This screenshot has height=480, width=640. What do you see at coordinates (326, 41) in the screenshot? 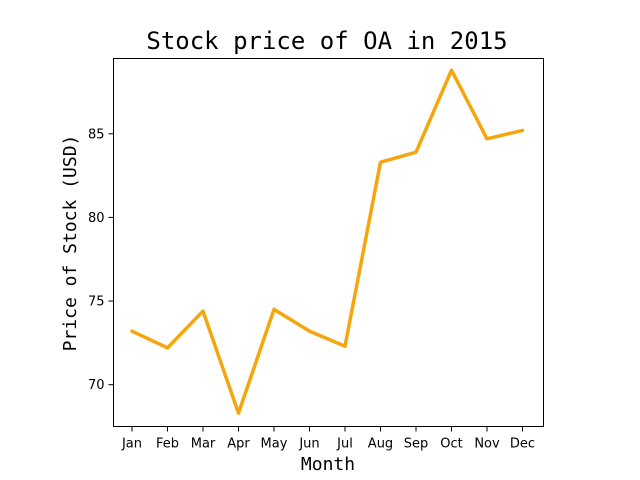
I see `chart-title: Stock price of OA in 2015` at bounding box center [326, 41].